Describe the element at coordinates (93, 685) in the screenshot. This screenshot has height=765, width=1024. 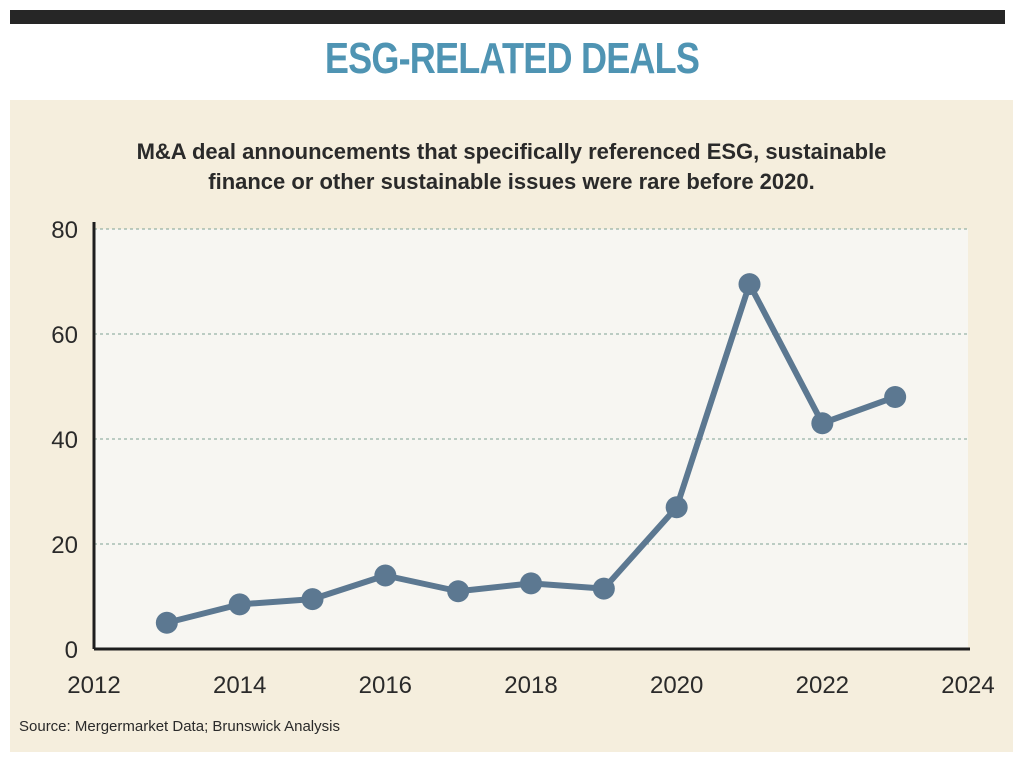
I see `x-tick-label: 2012` at that location.